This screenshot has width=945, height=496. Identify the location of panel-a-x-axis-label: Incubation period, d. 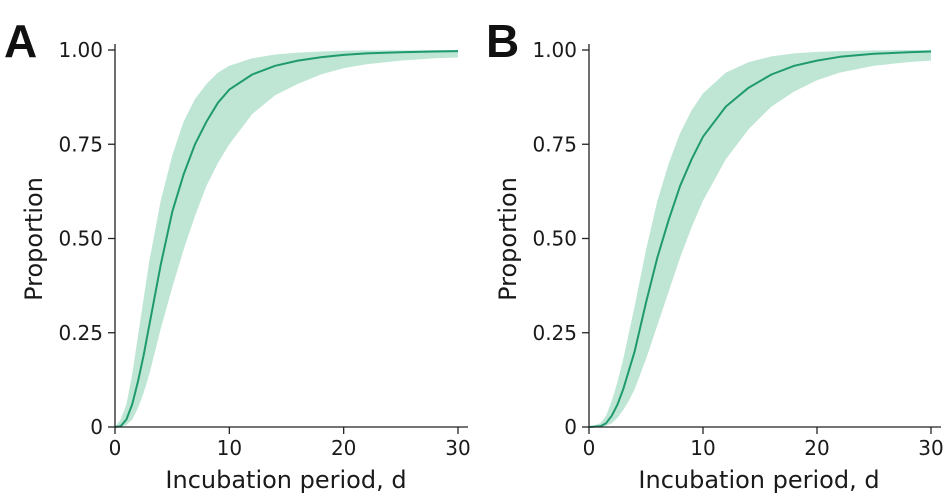
(285, 480).